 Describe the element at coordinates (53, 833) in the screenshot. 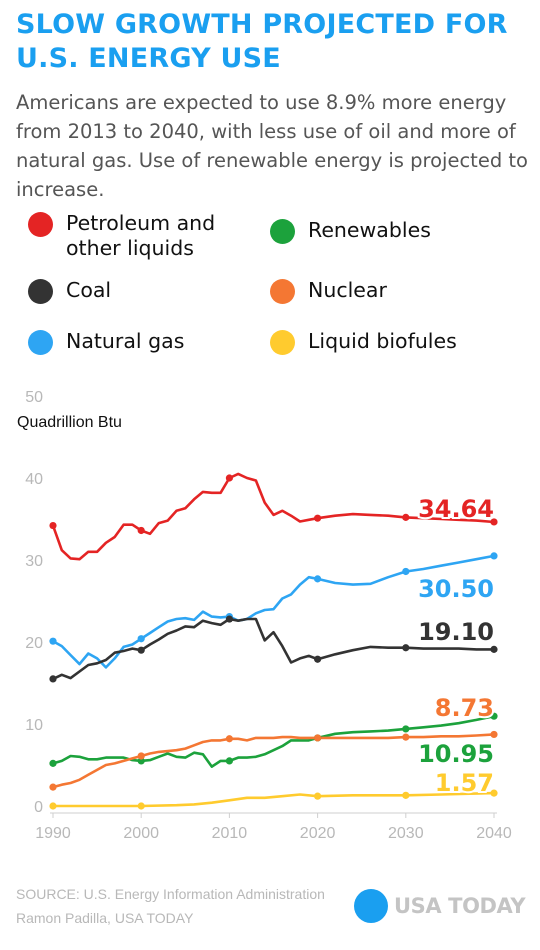

I see `x-tick-label: 1990` at that location.